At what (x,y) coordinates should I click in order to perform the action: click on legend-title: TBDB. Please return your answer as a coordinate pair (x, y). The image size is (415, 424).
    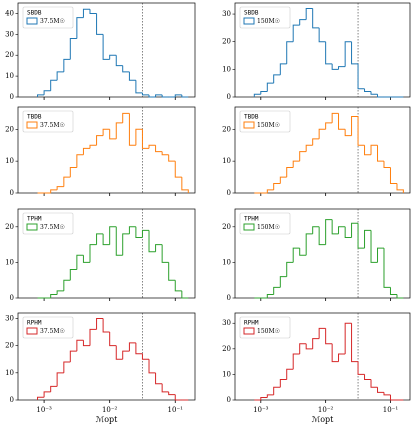
    Looking at the image, I should click on (34, 117).